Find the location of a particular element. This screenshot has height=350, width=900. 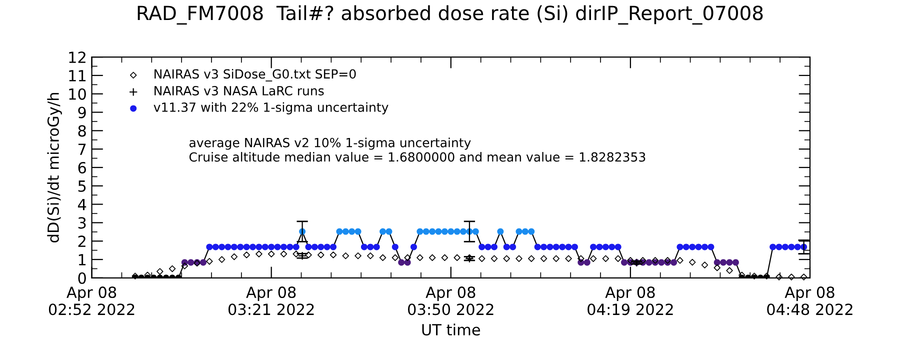

y-tick-label: 1 is located at coordinates (82, 260).